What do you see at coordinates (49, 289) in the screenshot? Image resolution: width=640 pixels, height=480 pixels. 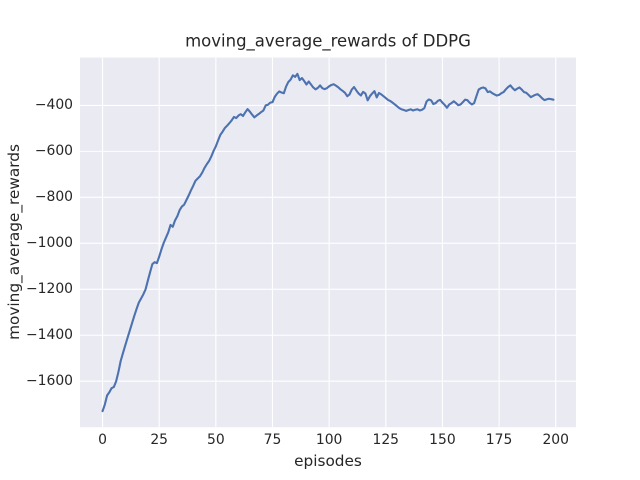 I see `y-tick-label: −1200` at bounding box center [49, 289].